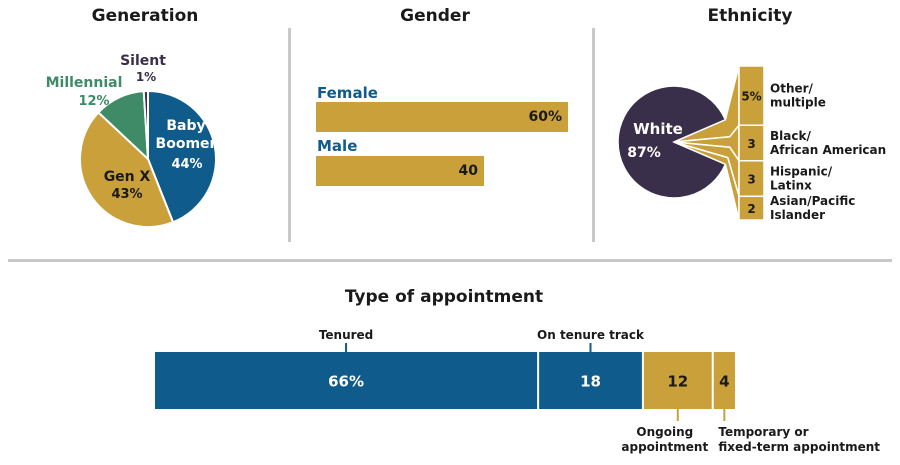  I want to click on ethnicity-title: Ethnicity, so click(750, 16).